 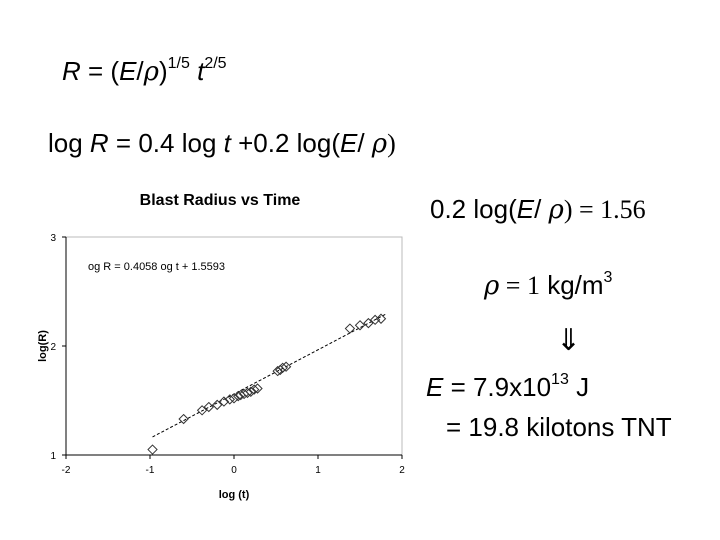 I want to click on energy-value: = 7.9x10, so click(x=497, y=387).